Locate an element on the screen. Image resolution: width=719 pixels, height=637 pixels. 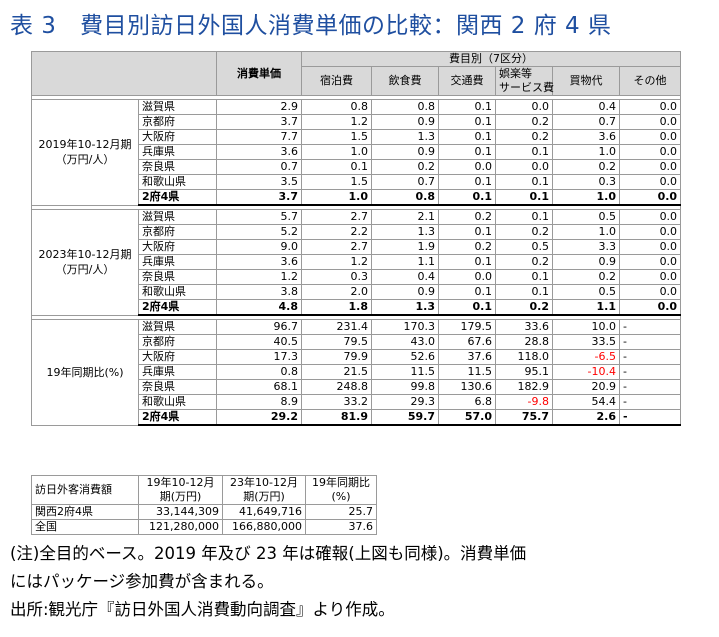
value-cell: 3.6 is located at coordinates (259, 152).